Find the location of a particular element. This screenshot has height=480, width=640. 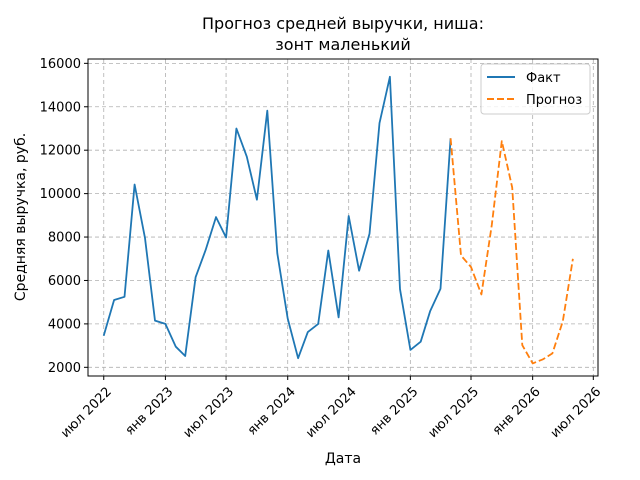

y-tick-label: 12000 is located at coordinates (60, 151).